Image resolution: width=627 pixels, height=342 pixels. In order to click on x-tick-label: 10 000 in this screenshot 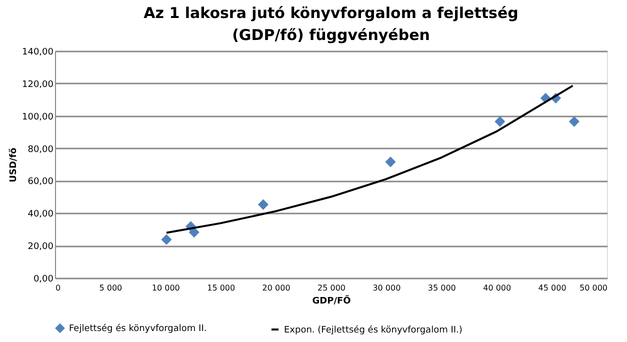, I will do `click(166, 288)`.